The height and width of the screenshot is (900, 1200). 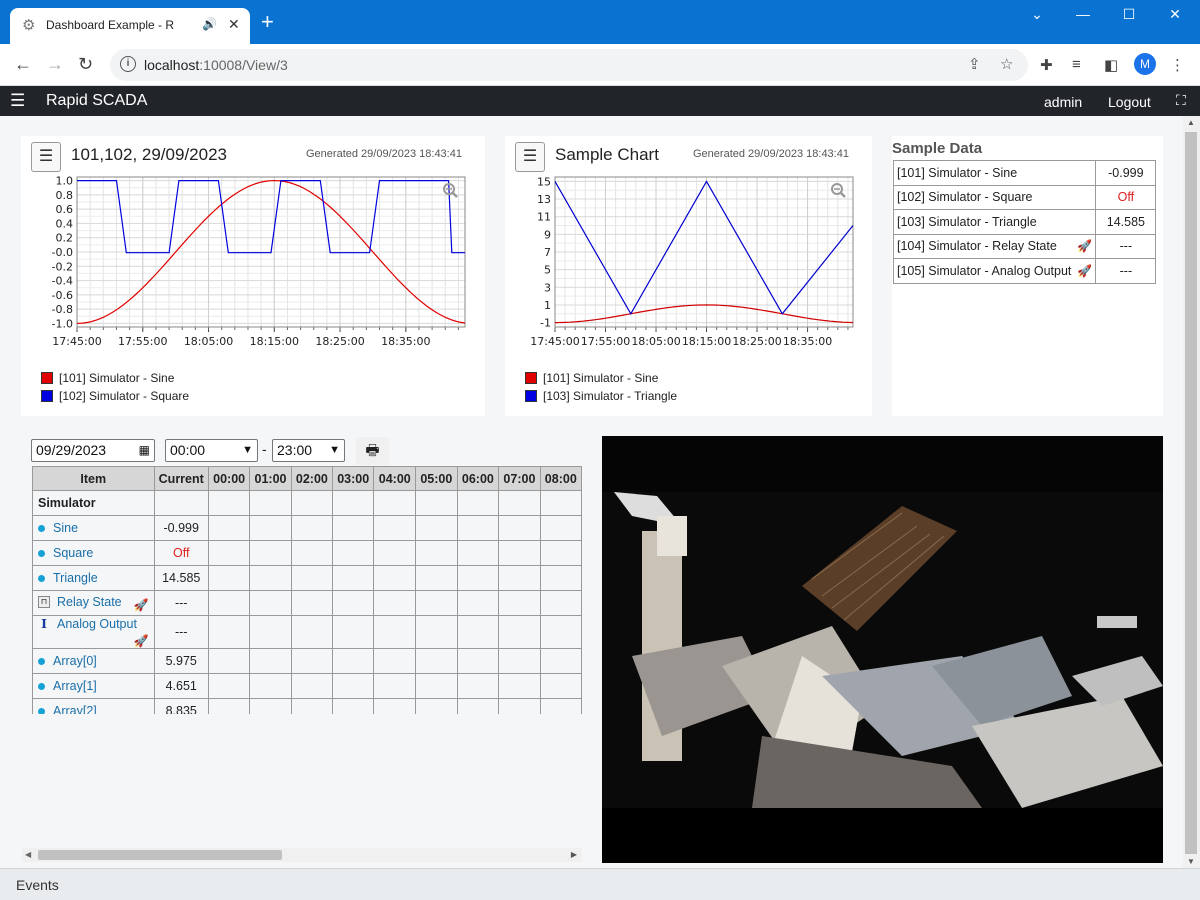 I want to click on scroll-up-icon: ▲, so click(x=1191, y=122).